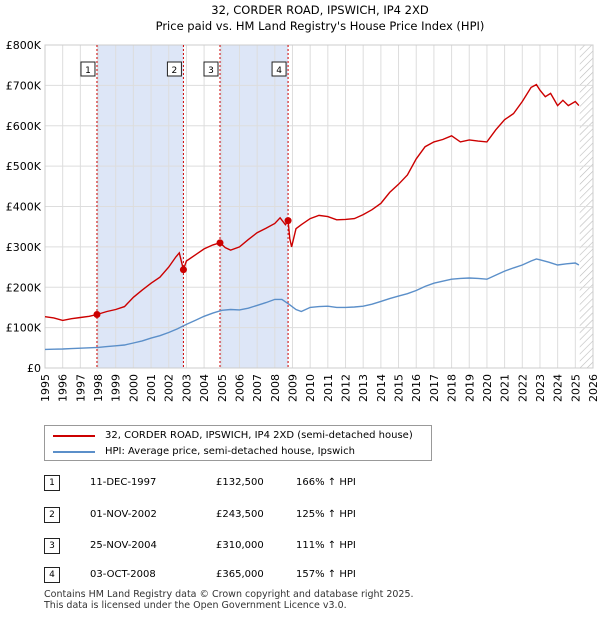 The width and height of the screenshot is (600, 620). I want to click on x-tick-label: 2011, so click(328, 388).